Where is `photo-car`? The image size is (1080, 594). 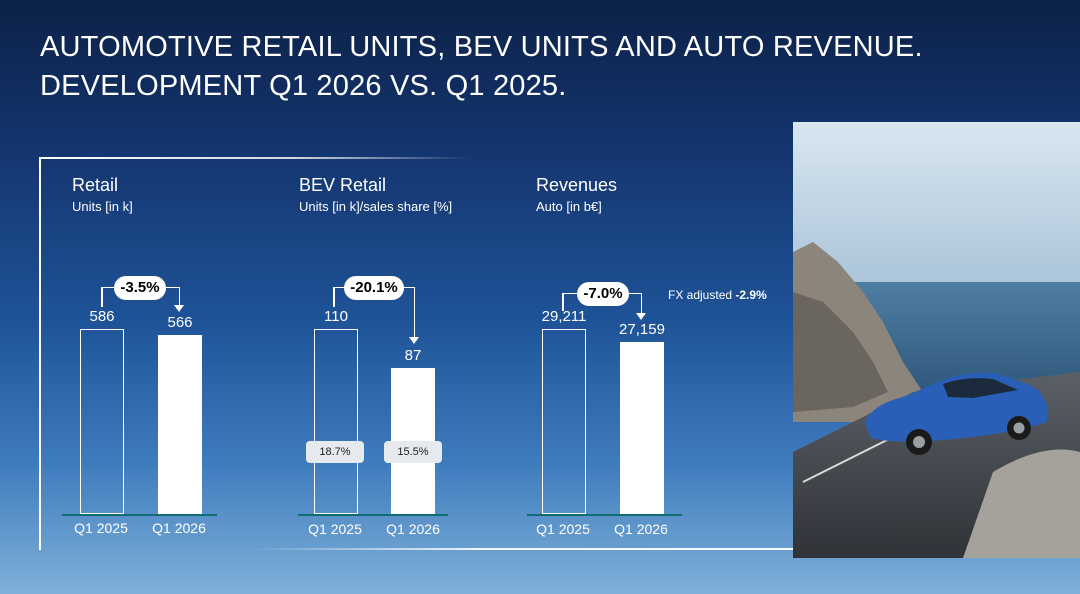 photo-car is located at coordinates (956, 413).